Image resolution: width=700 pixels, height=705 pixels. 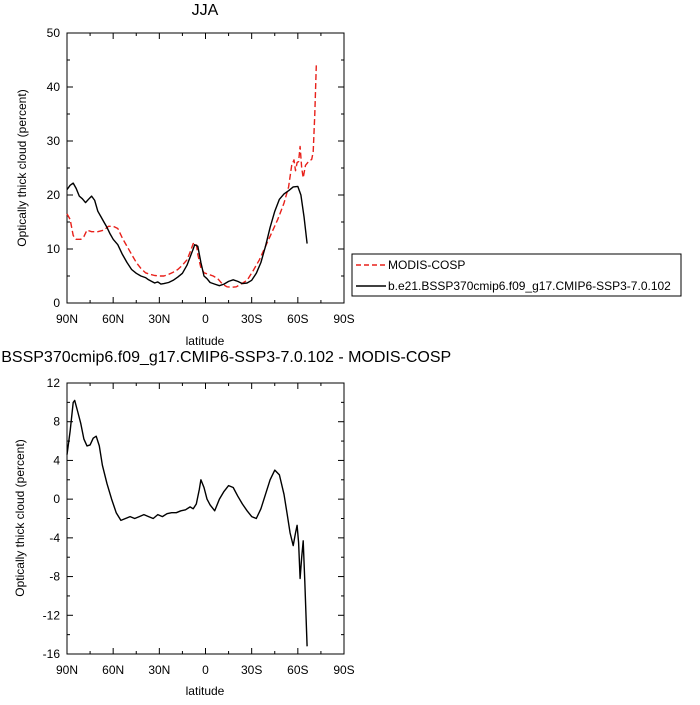 I want to click on bottom-y-tick-label: 4, so click(x=56, y=460).